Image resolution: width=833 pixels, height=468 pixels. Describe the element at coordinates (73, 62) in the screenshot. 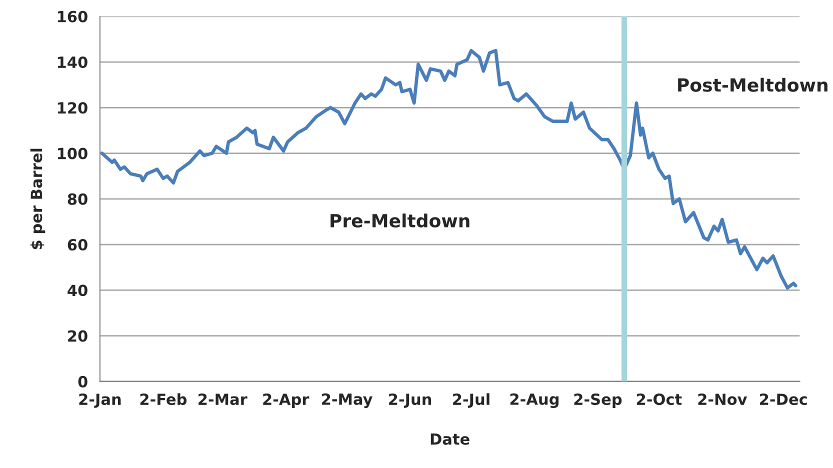

I see `y-tick-label: 140` at that location.